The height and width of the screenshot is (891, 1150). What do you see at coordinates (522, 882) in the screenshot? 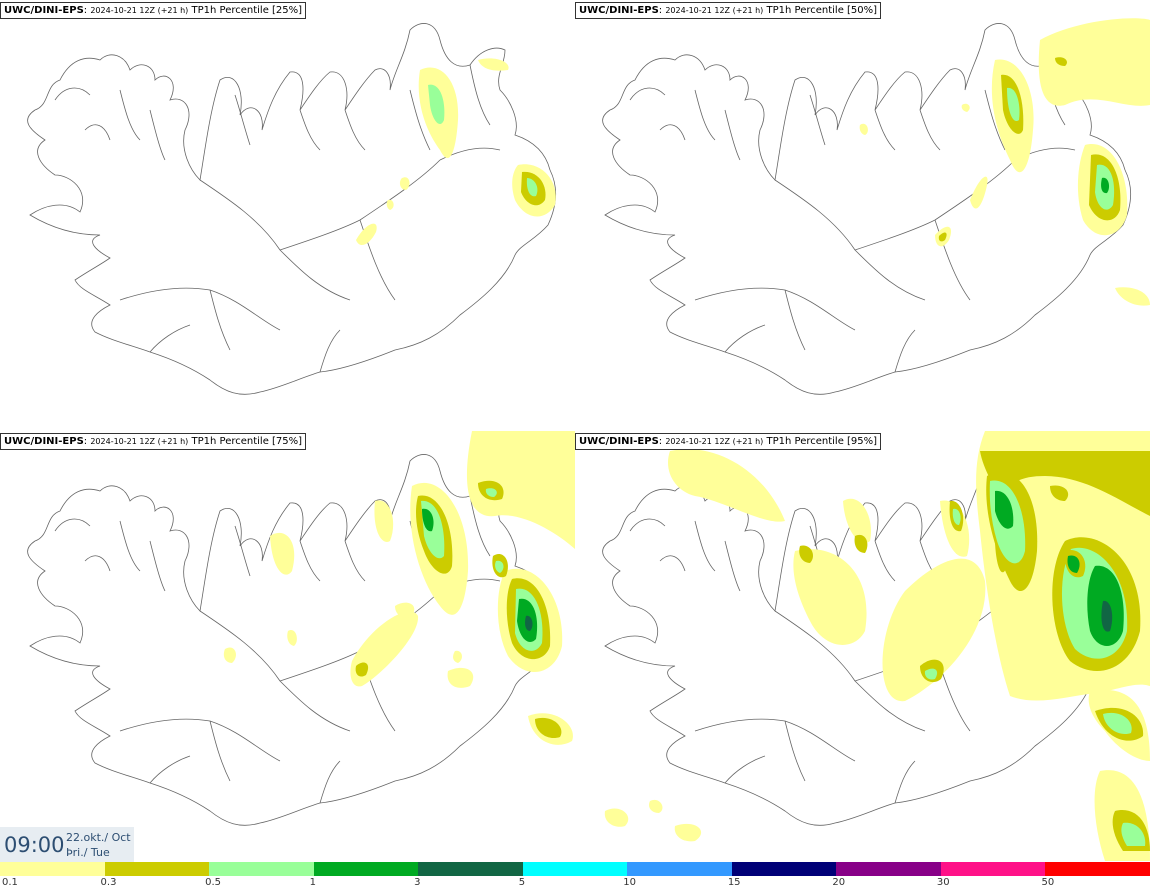
I see `legend-label: 5` at bounding box center [522, 882].